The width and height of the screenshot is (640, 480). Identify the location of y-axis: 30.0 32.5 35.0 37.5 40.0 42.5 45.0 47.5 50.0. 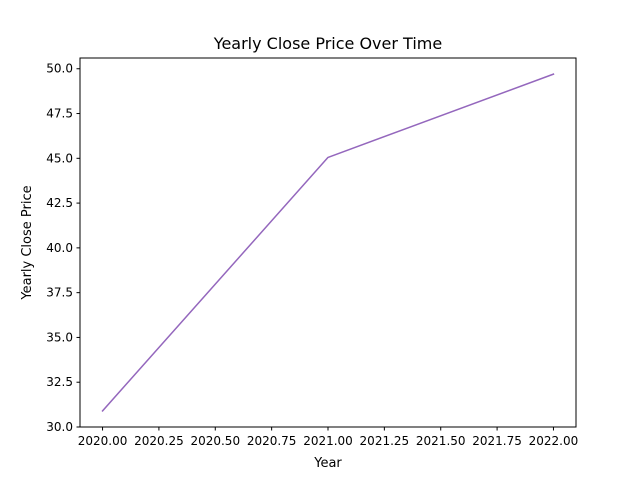
(63, 248).